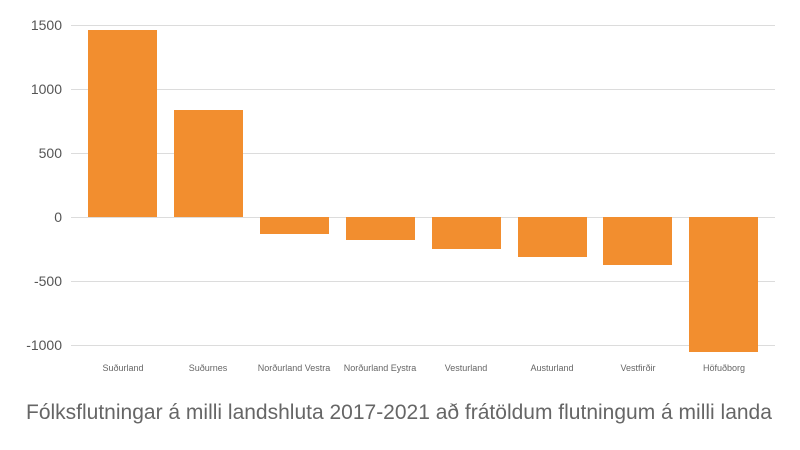  What do you see at coordinates (552, 368) in the screenshot?
I see `x-axis-category-label: Austurland` at bounding box center [552, 368].